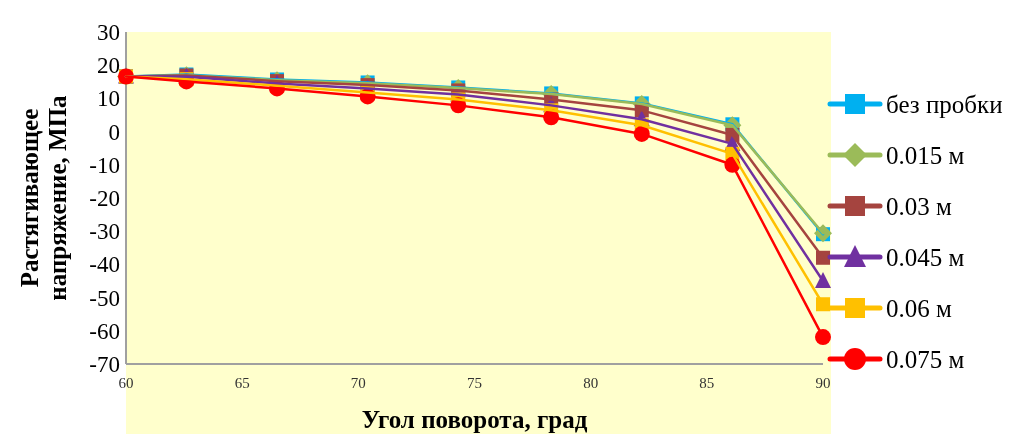  What do you see at coordinates (108, 66) in the screenshot?
I see `y-tick-label: 20` at bounding box center [108, 66].